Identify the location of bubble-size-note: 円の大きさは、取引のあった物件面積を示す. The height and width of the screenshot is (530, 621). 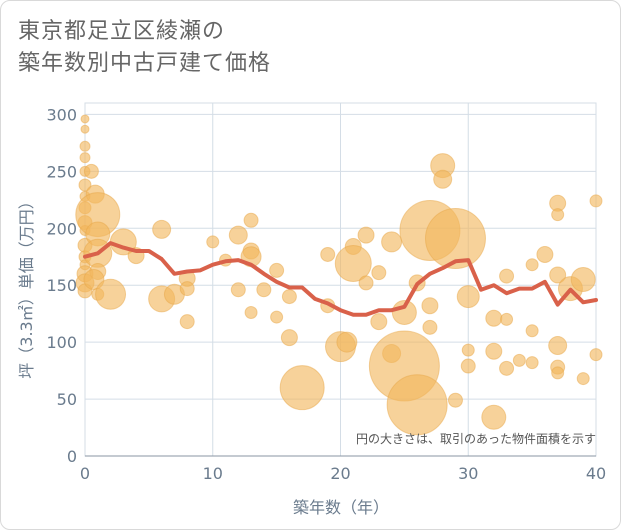
(476, 438).